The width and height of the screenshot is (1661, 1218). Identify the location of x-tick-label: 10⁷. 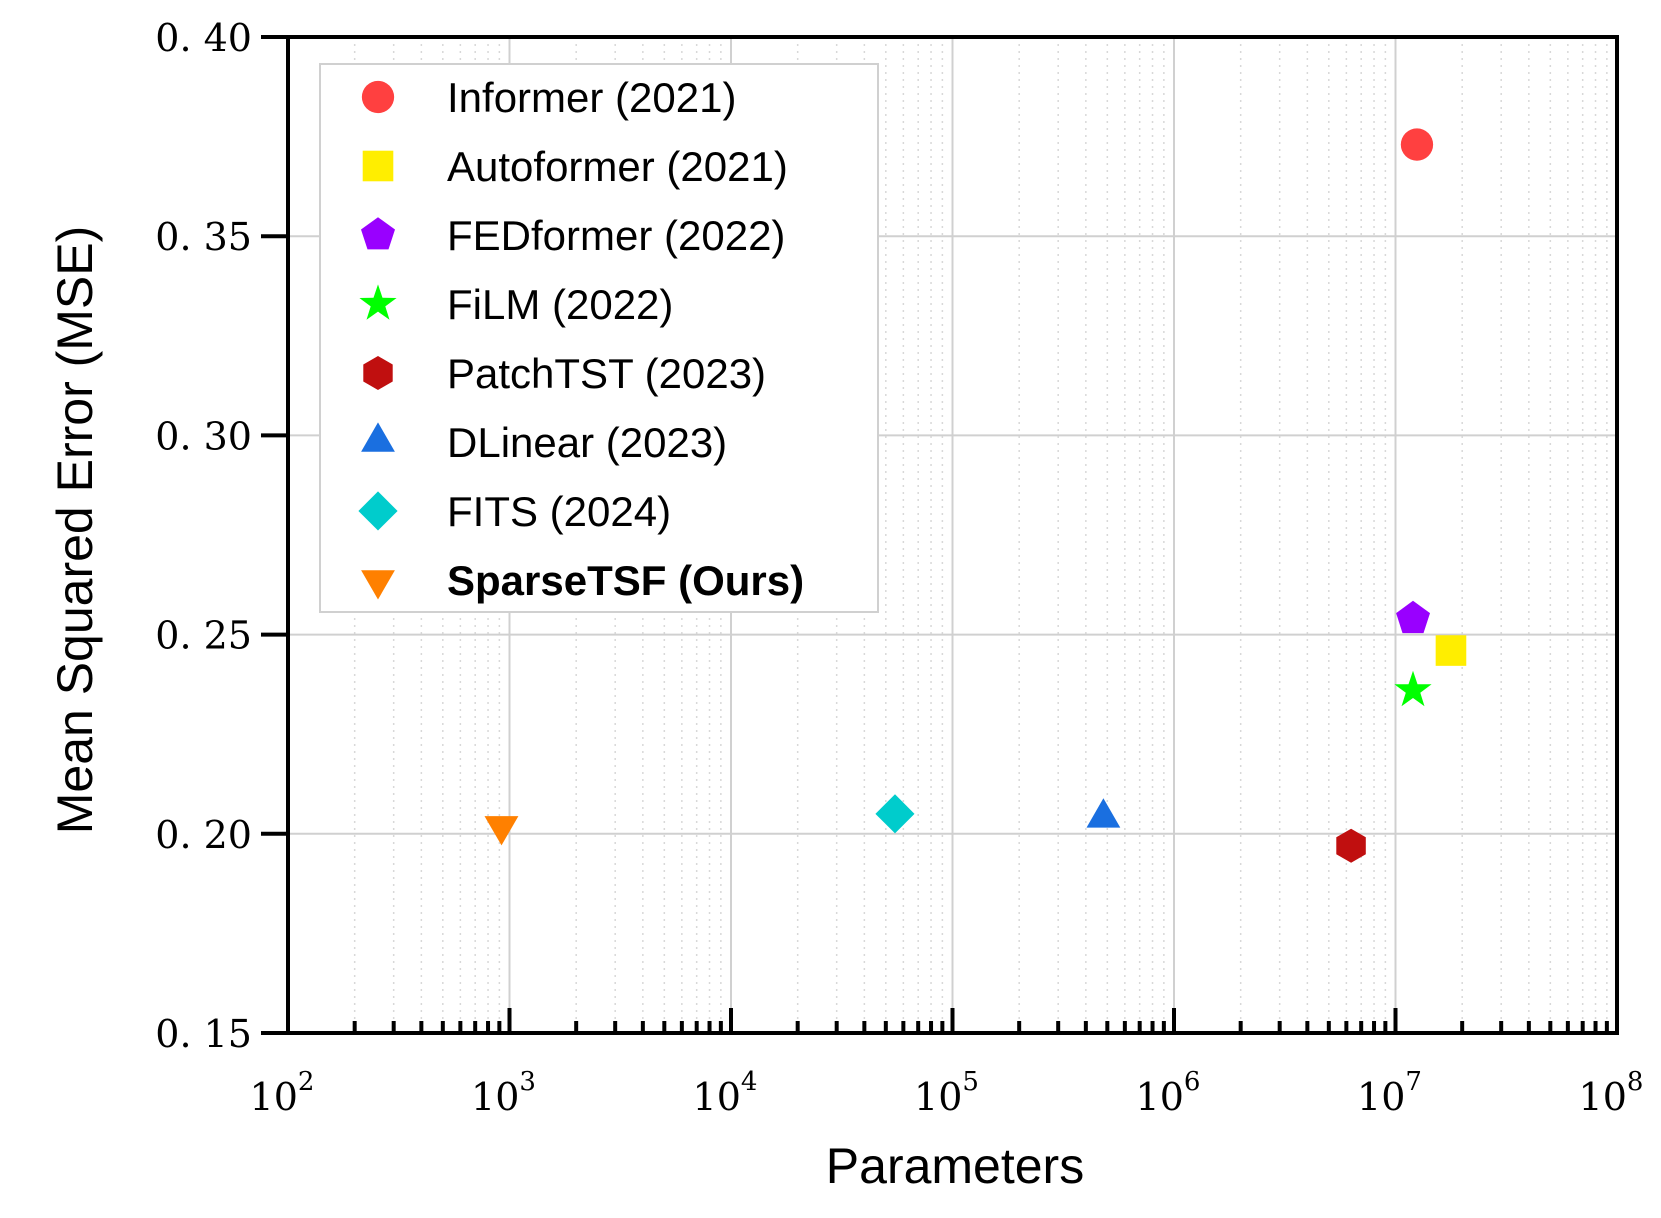
(1389, 1093).